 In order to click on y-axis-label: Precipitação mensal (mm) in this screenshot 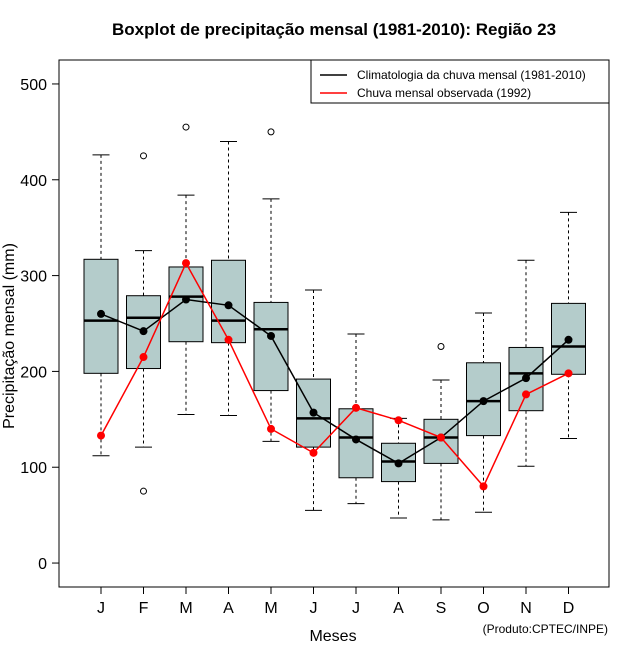, I will do `click(9, 336)`.